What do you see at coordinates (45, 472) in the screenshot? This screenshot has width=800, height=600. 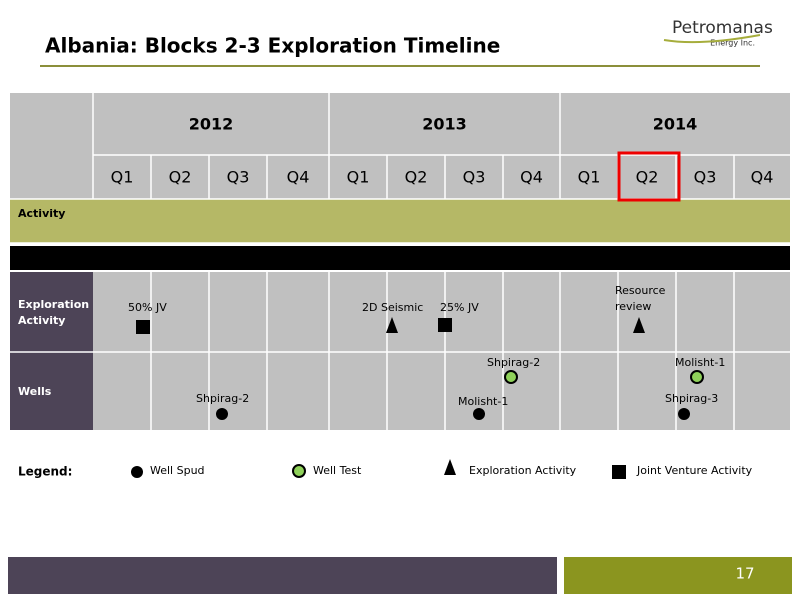 I see `legend-title: Legend:` at bounding box center [45, 472].